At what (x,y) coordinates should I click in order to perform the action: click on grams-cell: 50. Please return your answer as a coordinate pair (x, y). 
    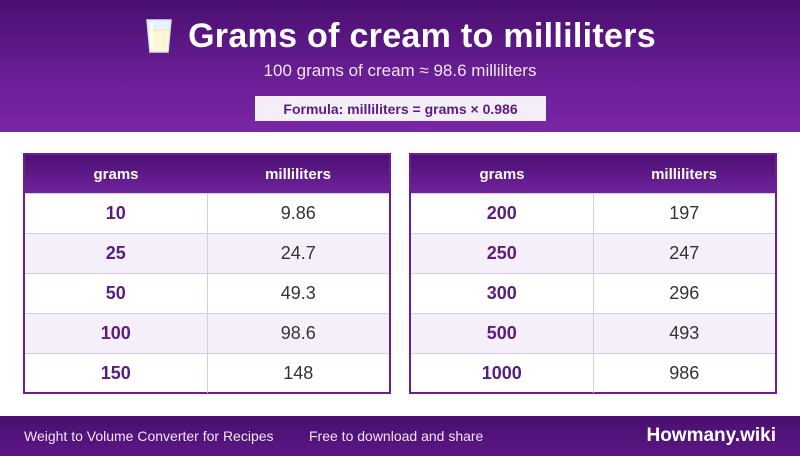
    Looking at the image, I should click on (116, 293).